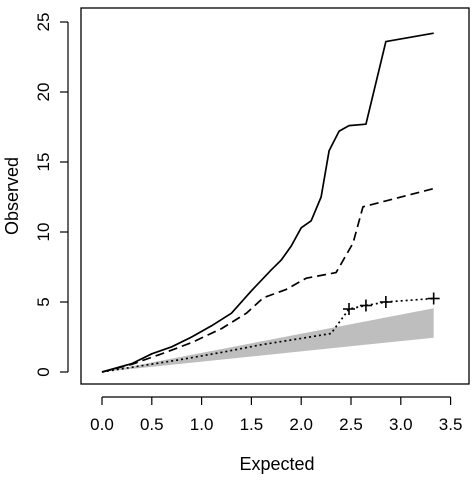 The width and height of the screenshot is (474, 481). I want to click on x-axis-title: Expected, so click(276, 464).